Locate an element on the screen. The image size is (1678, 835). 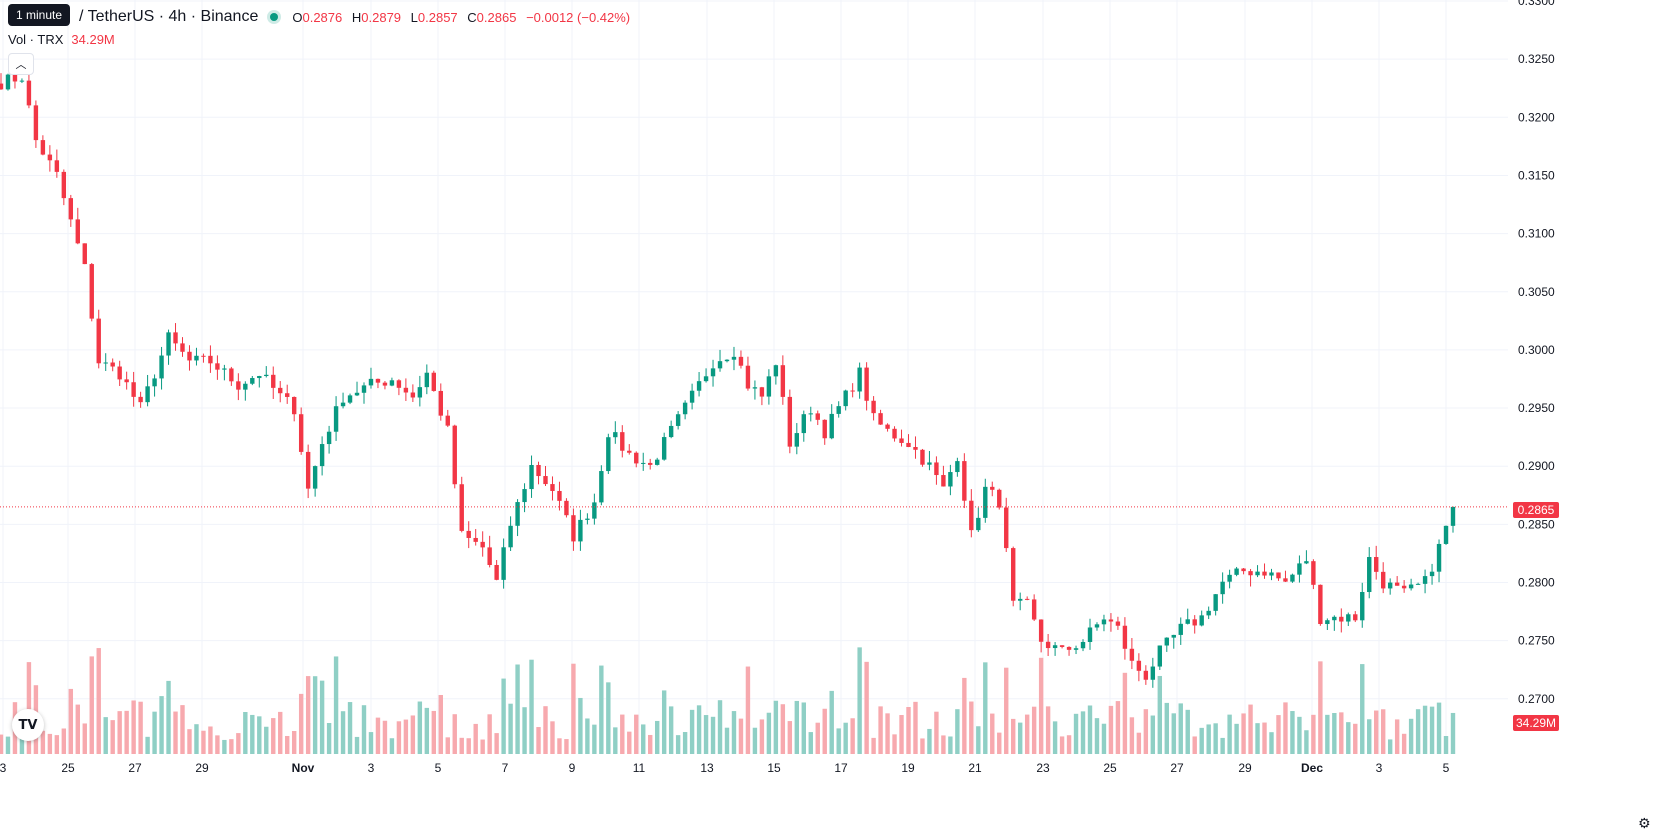
time-tick-label: 5 is located at coordinates (438, 768).